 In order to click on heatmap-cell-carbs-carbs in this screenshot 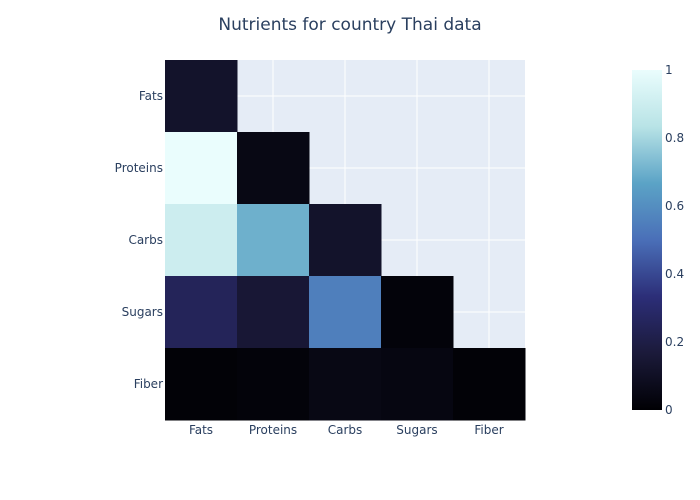, I will do `click(345, 240)`.